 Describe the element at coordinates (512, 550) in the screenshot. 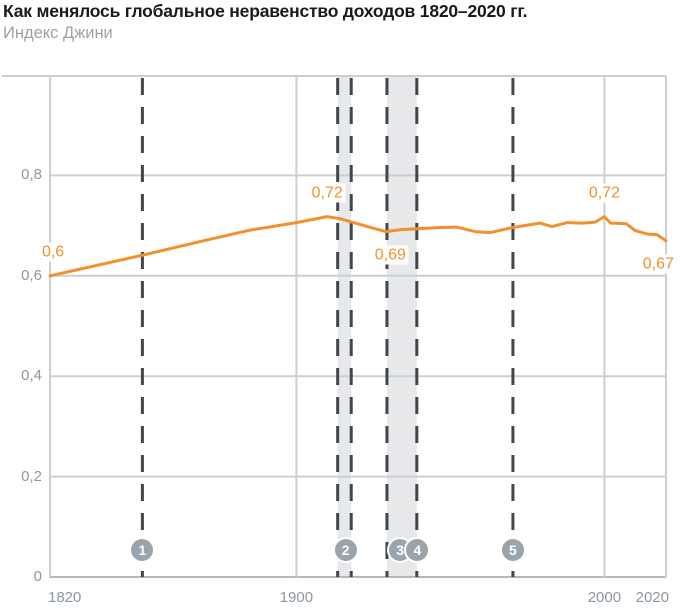

I see `event-marker-5: 5` at that location.